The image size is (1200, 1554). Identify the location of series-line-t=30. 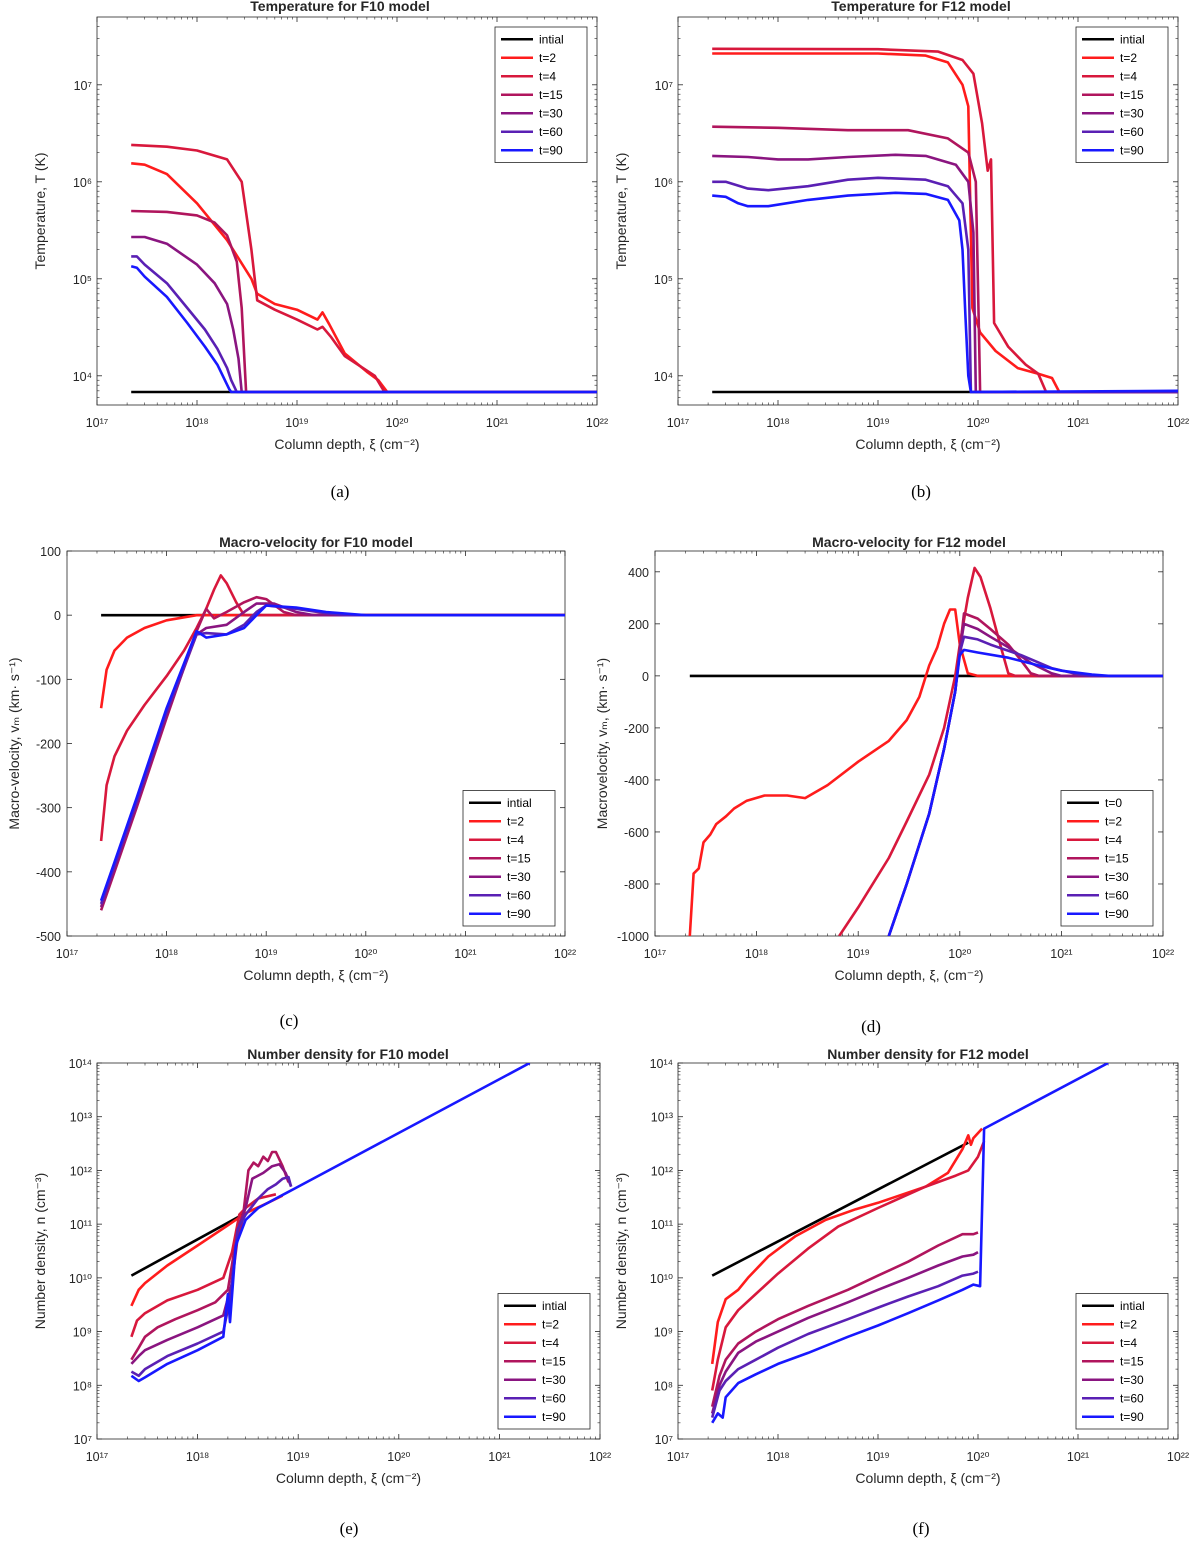
(844, 1332).